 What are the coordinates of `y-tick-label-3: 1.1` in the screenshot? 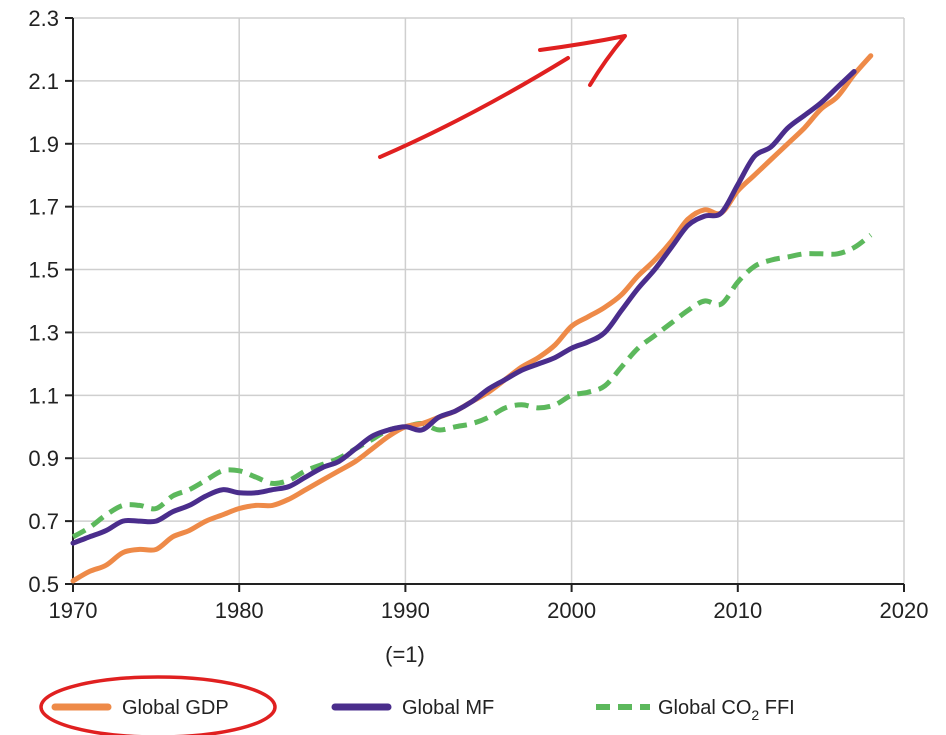 It's located at (43, 395).